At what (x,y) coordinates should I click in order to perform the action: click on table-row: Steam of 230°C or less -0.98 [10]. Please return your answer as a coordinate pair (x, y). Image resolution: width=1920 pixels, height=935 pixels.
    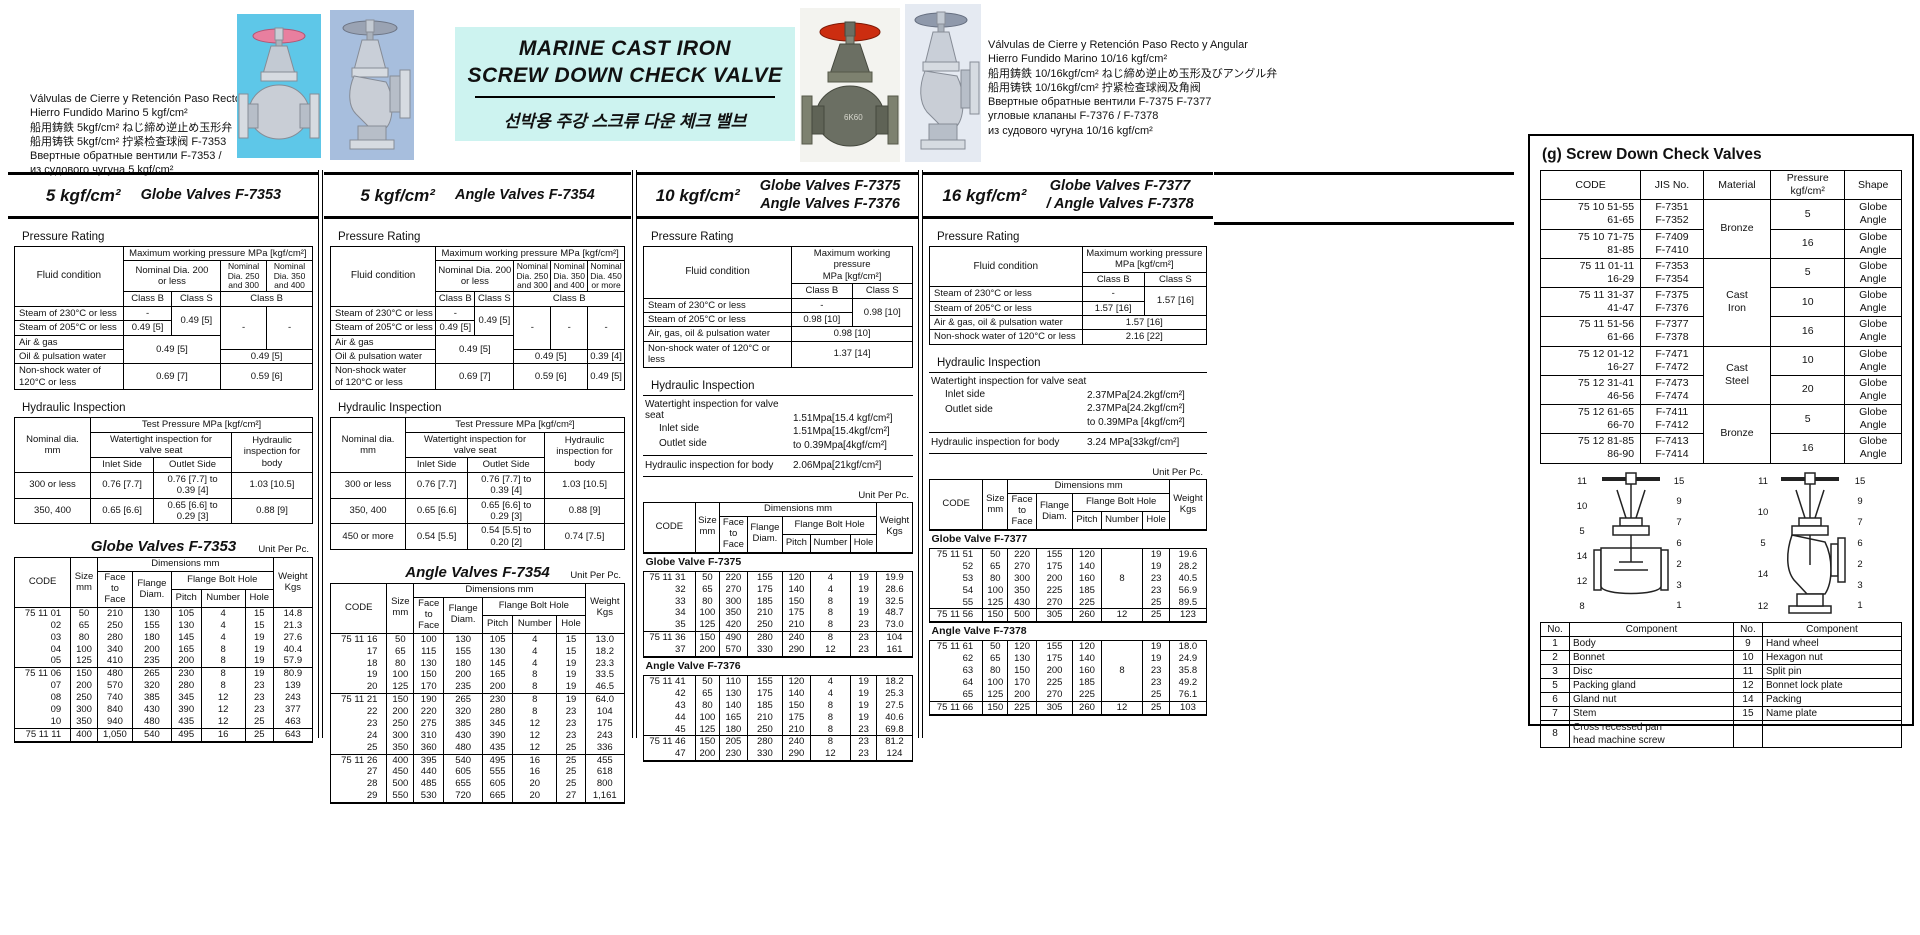
    Looking at the image, I should click on (778, 312).